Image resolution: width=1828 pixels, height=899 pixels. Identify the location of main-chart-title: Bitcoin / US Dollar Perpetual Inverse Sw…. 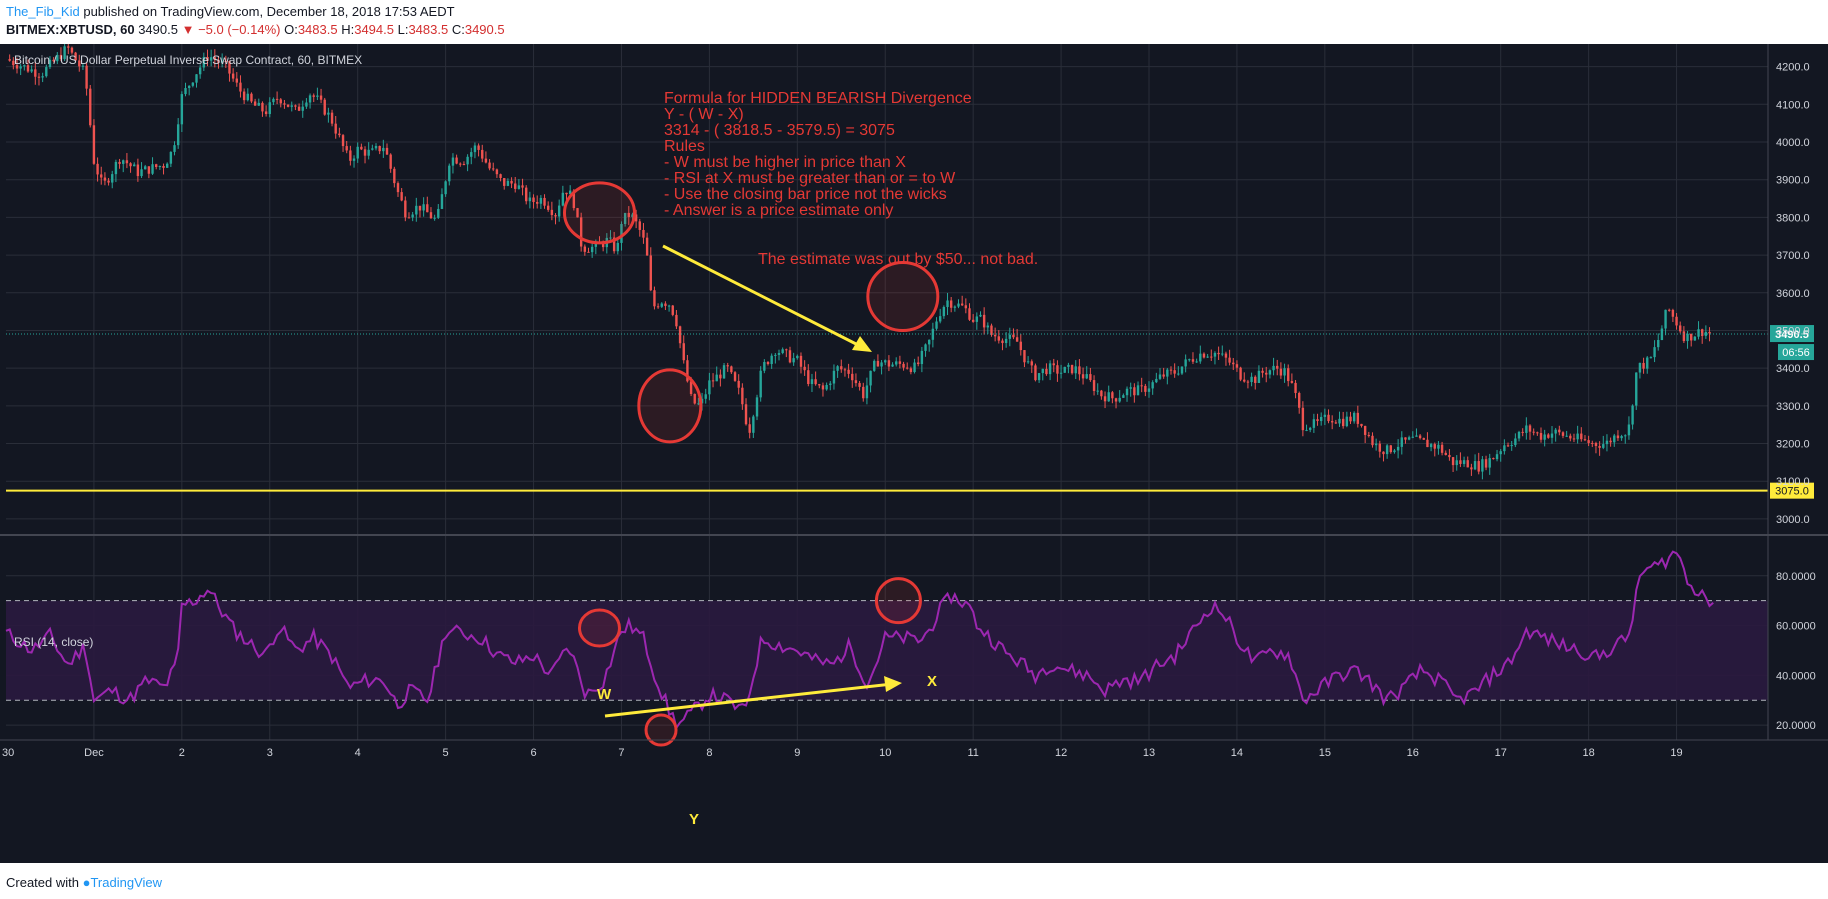
(188, 60).